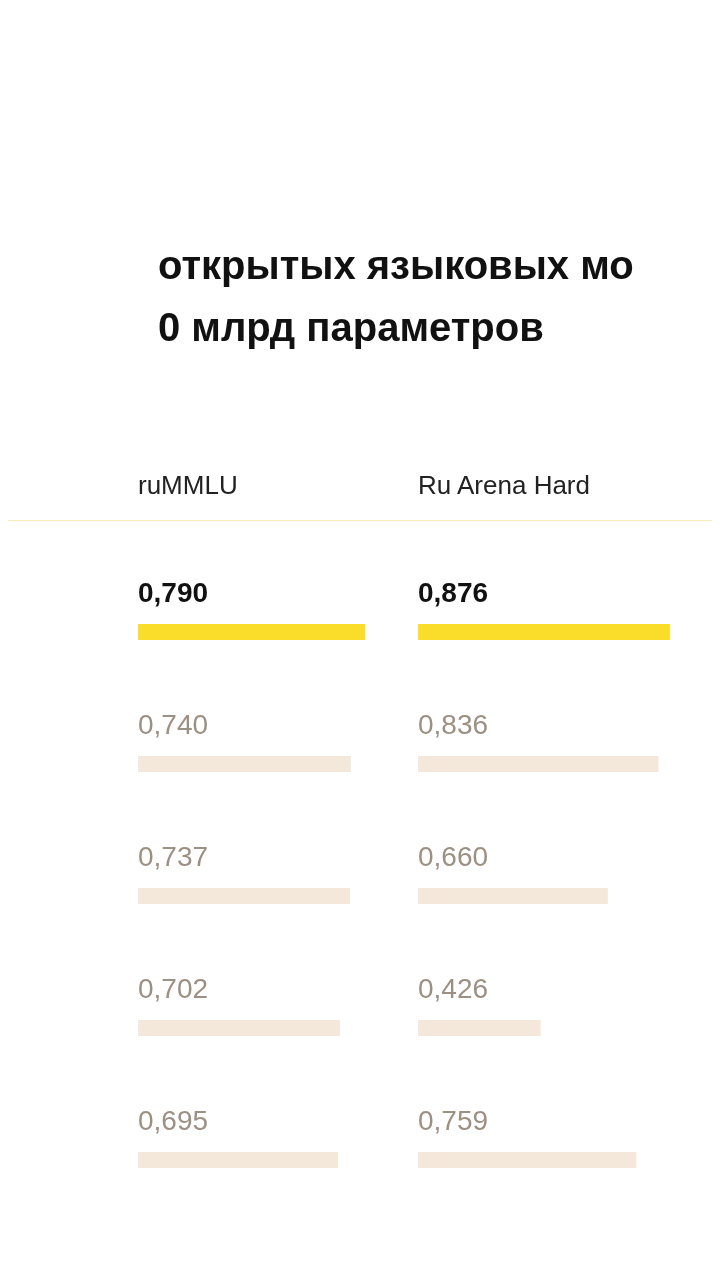  I want to click on data-label: 0,790, so click(173, 592).